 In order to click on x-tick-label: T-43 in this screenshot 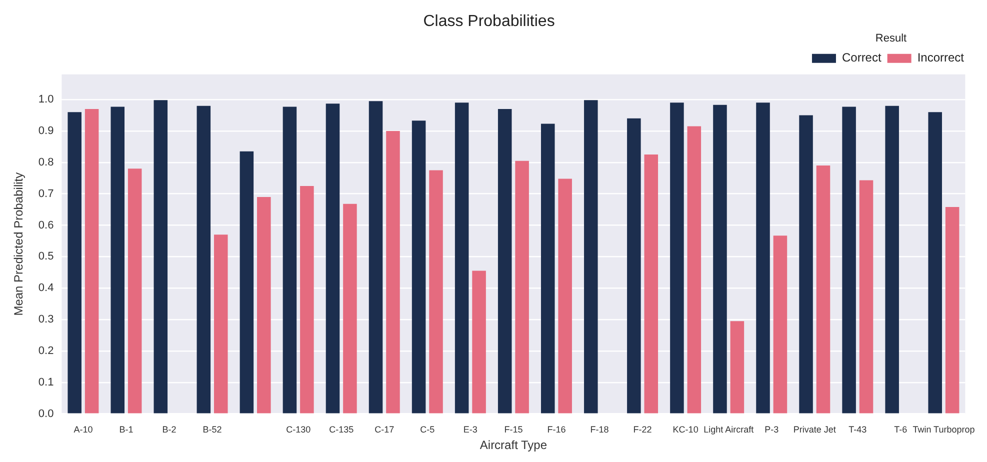, I will do `click(857, 429)`.